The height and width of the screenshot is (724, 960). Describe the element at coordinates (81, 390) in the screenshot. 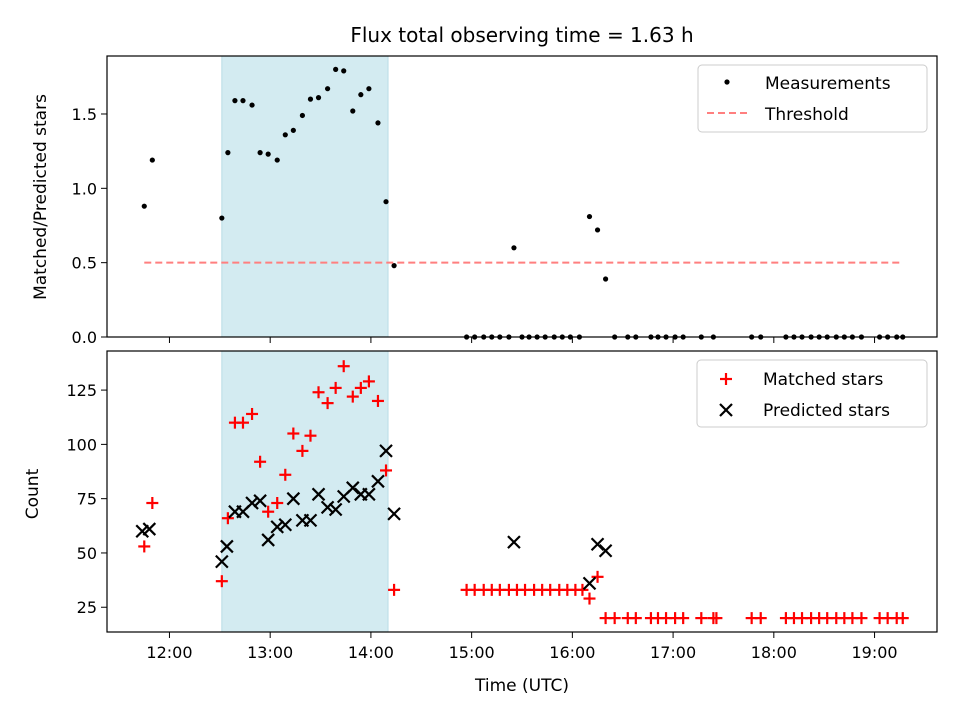

I see `y-tick-label: 125` at that location.